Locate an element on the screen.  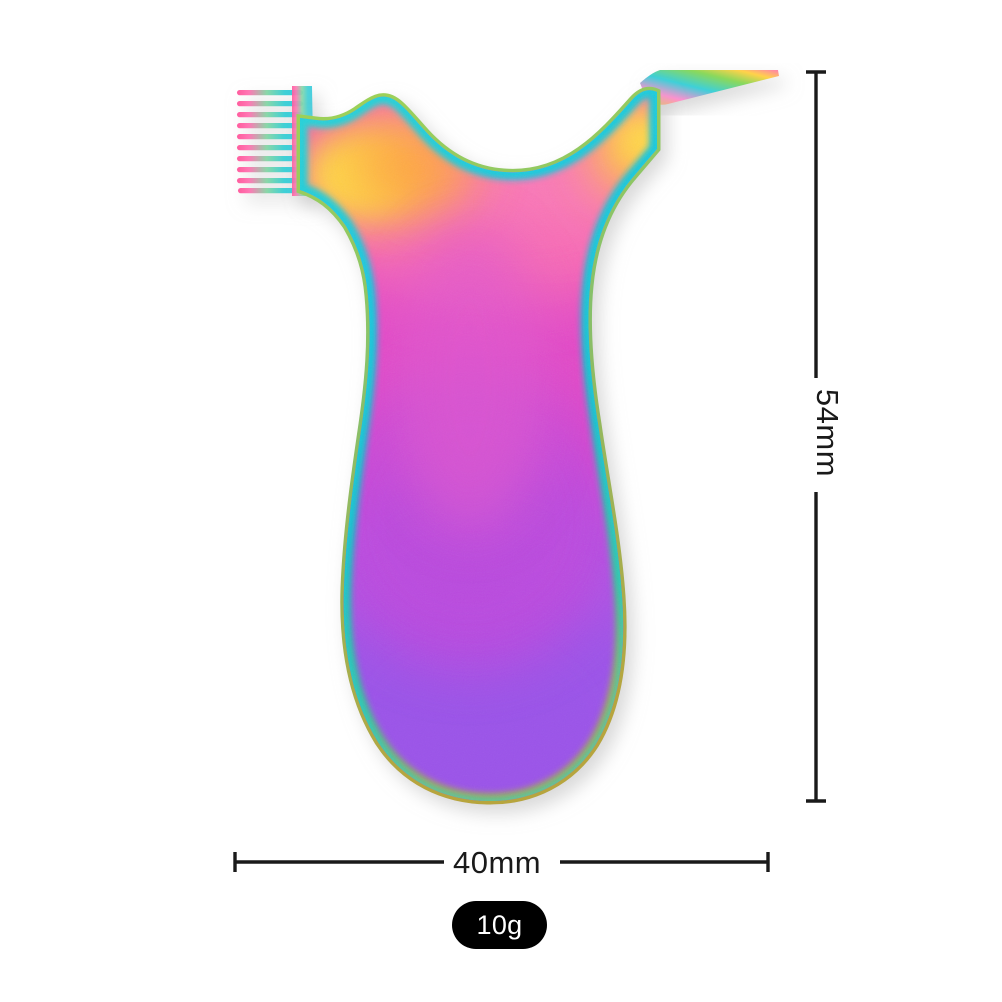
pointed-spike is located at coordinates (709, 87).